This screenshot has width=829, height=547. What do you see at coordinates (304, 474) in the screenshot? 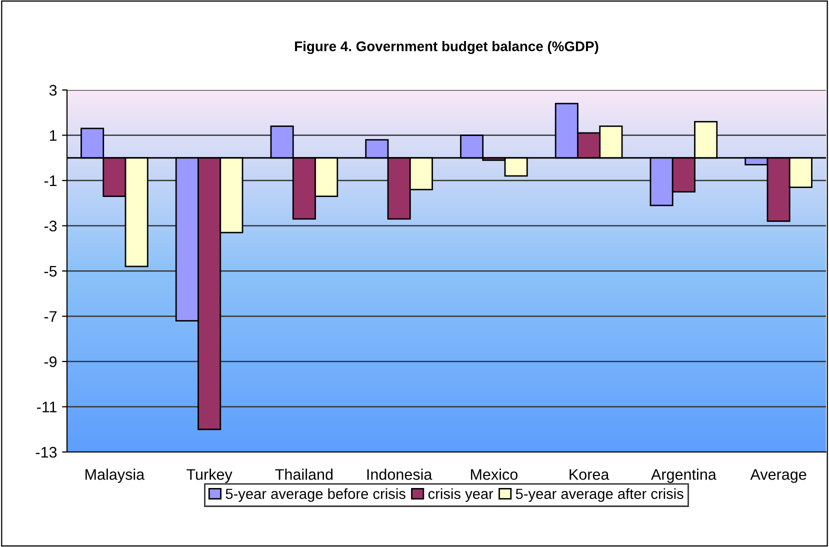
I see `x-tick-label: Thailand` at bounding box center [304, 474].